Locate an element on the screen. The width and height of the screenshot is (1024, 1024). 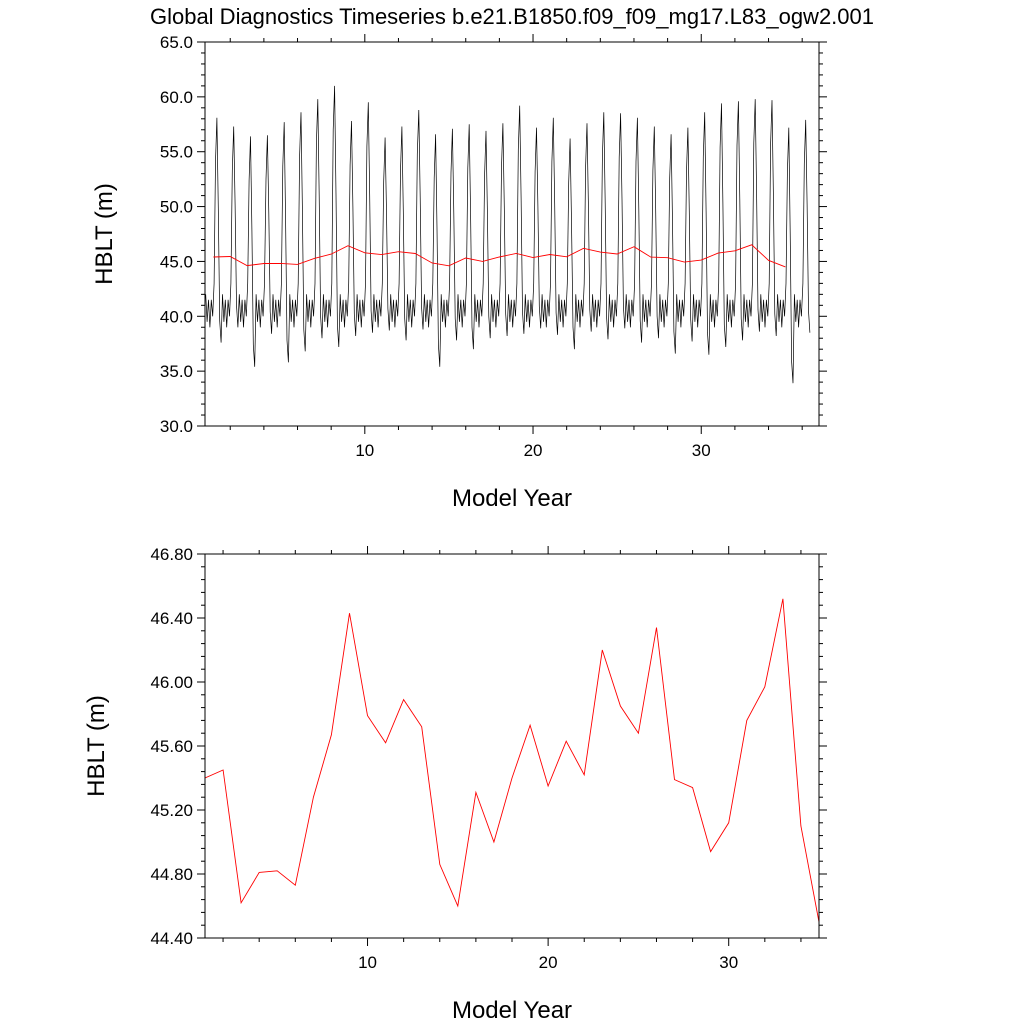
bottom-panel-y-tick-label: 46.80 is located at coordinates (171, 554).